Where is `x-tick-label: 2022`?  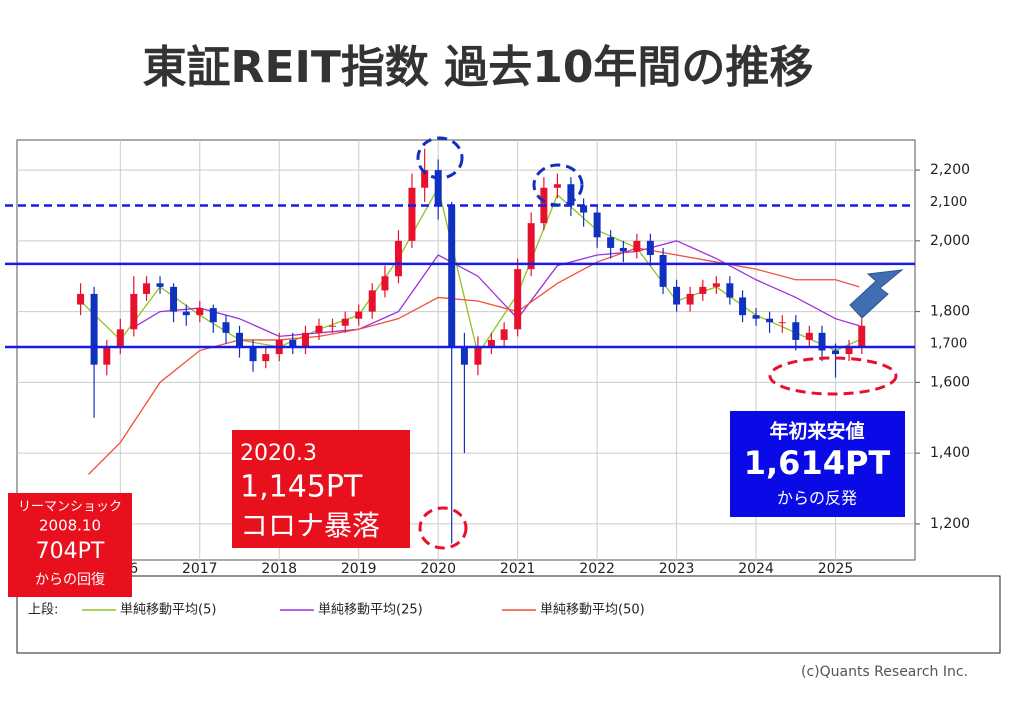
x-tick-label: 2022 is located at coordinates (597, 569).